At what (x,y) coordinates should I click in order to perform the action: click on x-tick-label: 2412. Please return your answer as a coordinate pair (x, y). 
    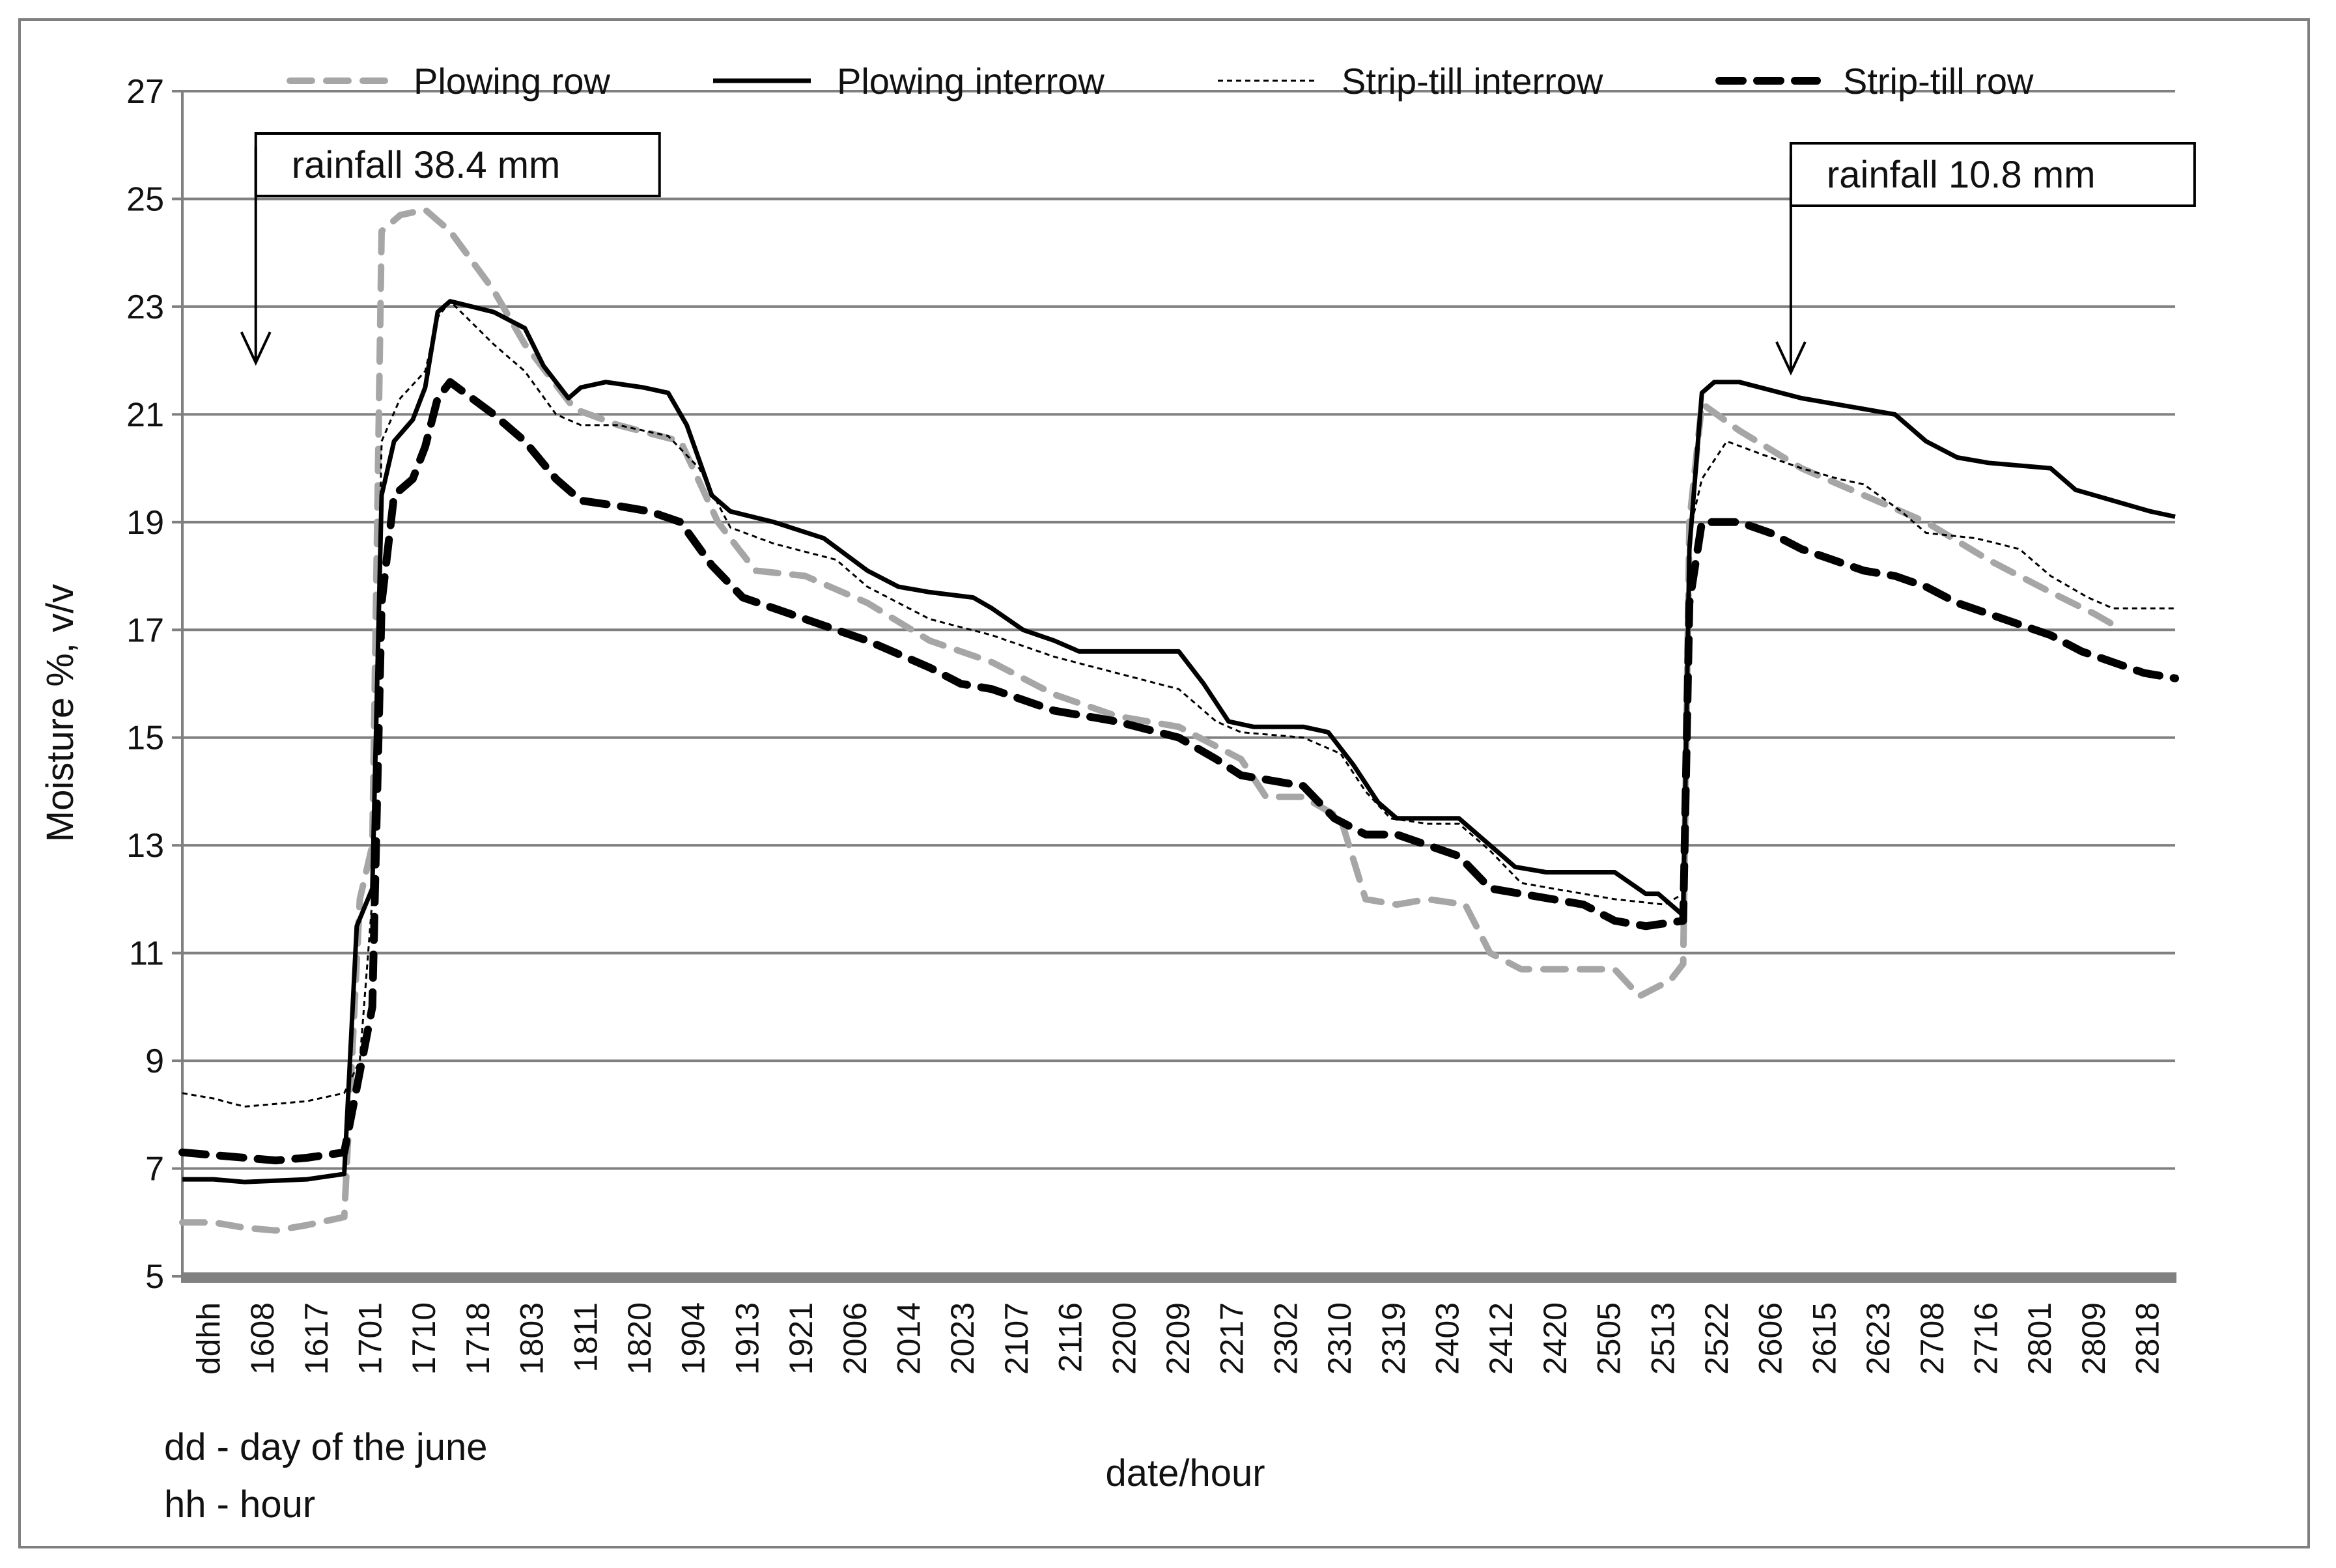
    Looking at the image, I should click on (1501, 1339).